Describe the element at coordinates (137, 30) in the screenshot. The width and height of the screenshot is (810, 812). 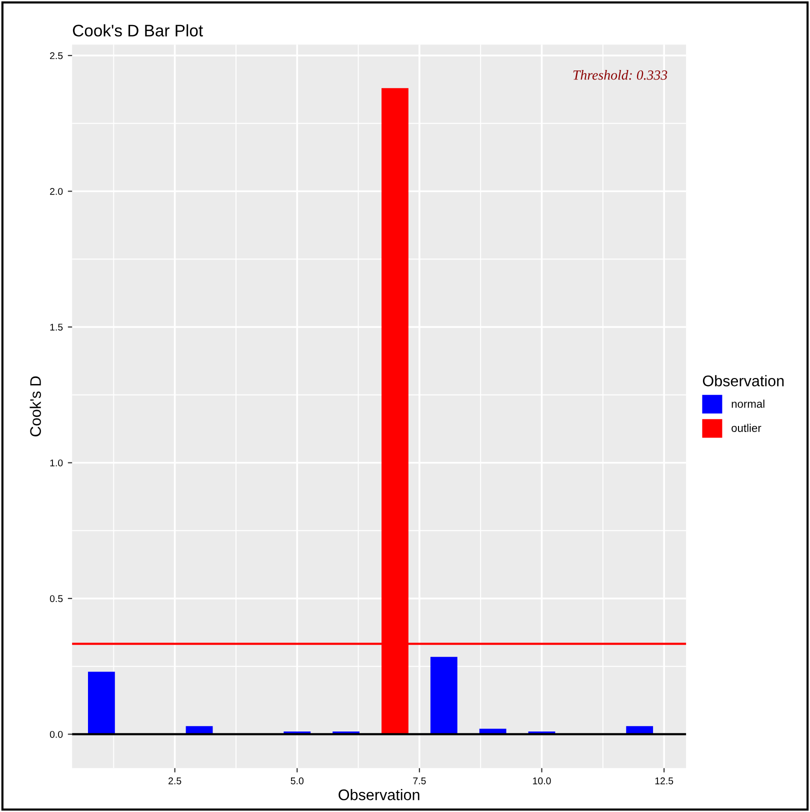
I see `chart-title: Cook's D Bar Plot` at that location.